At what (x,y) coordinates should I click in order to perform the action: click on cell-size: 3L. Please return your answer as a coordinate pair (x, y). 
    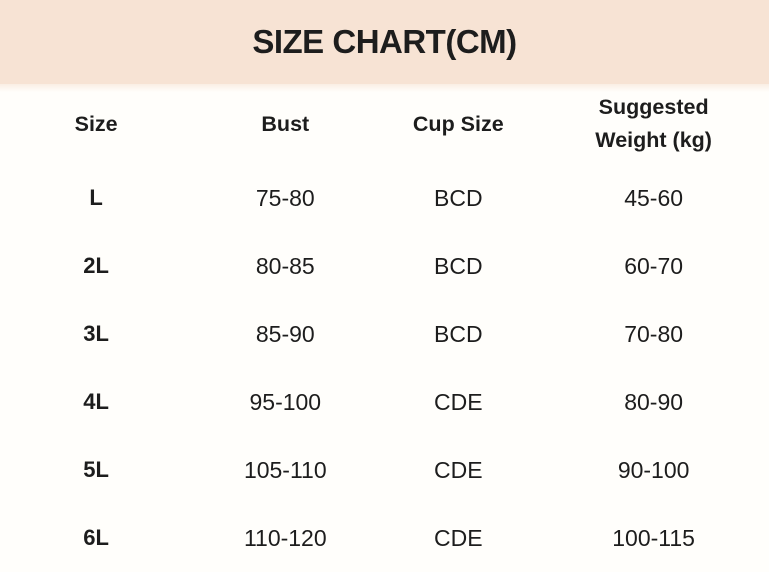
    Looking at the image, I should click on (96, 334).